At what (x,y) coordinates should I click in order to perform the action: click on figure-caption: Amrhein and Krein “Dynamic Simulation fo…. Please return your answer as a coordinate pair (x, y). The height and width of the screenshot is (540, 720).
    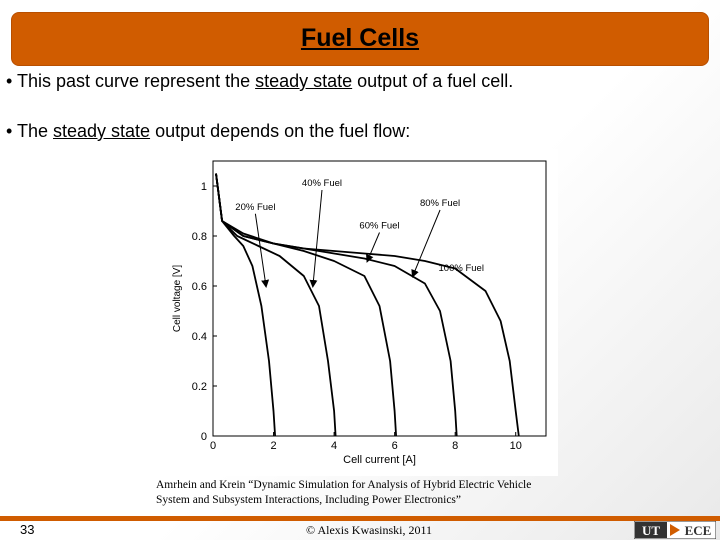
    Looking at the image, I should click on (366, 493).